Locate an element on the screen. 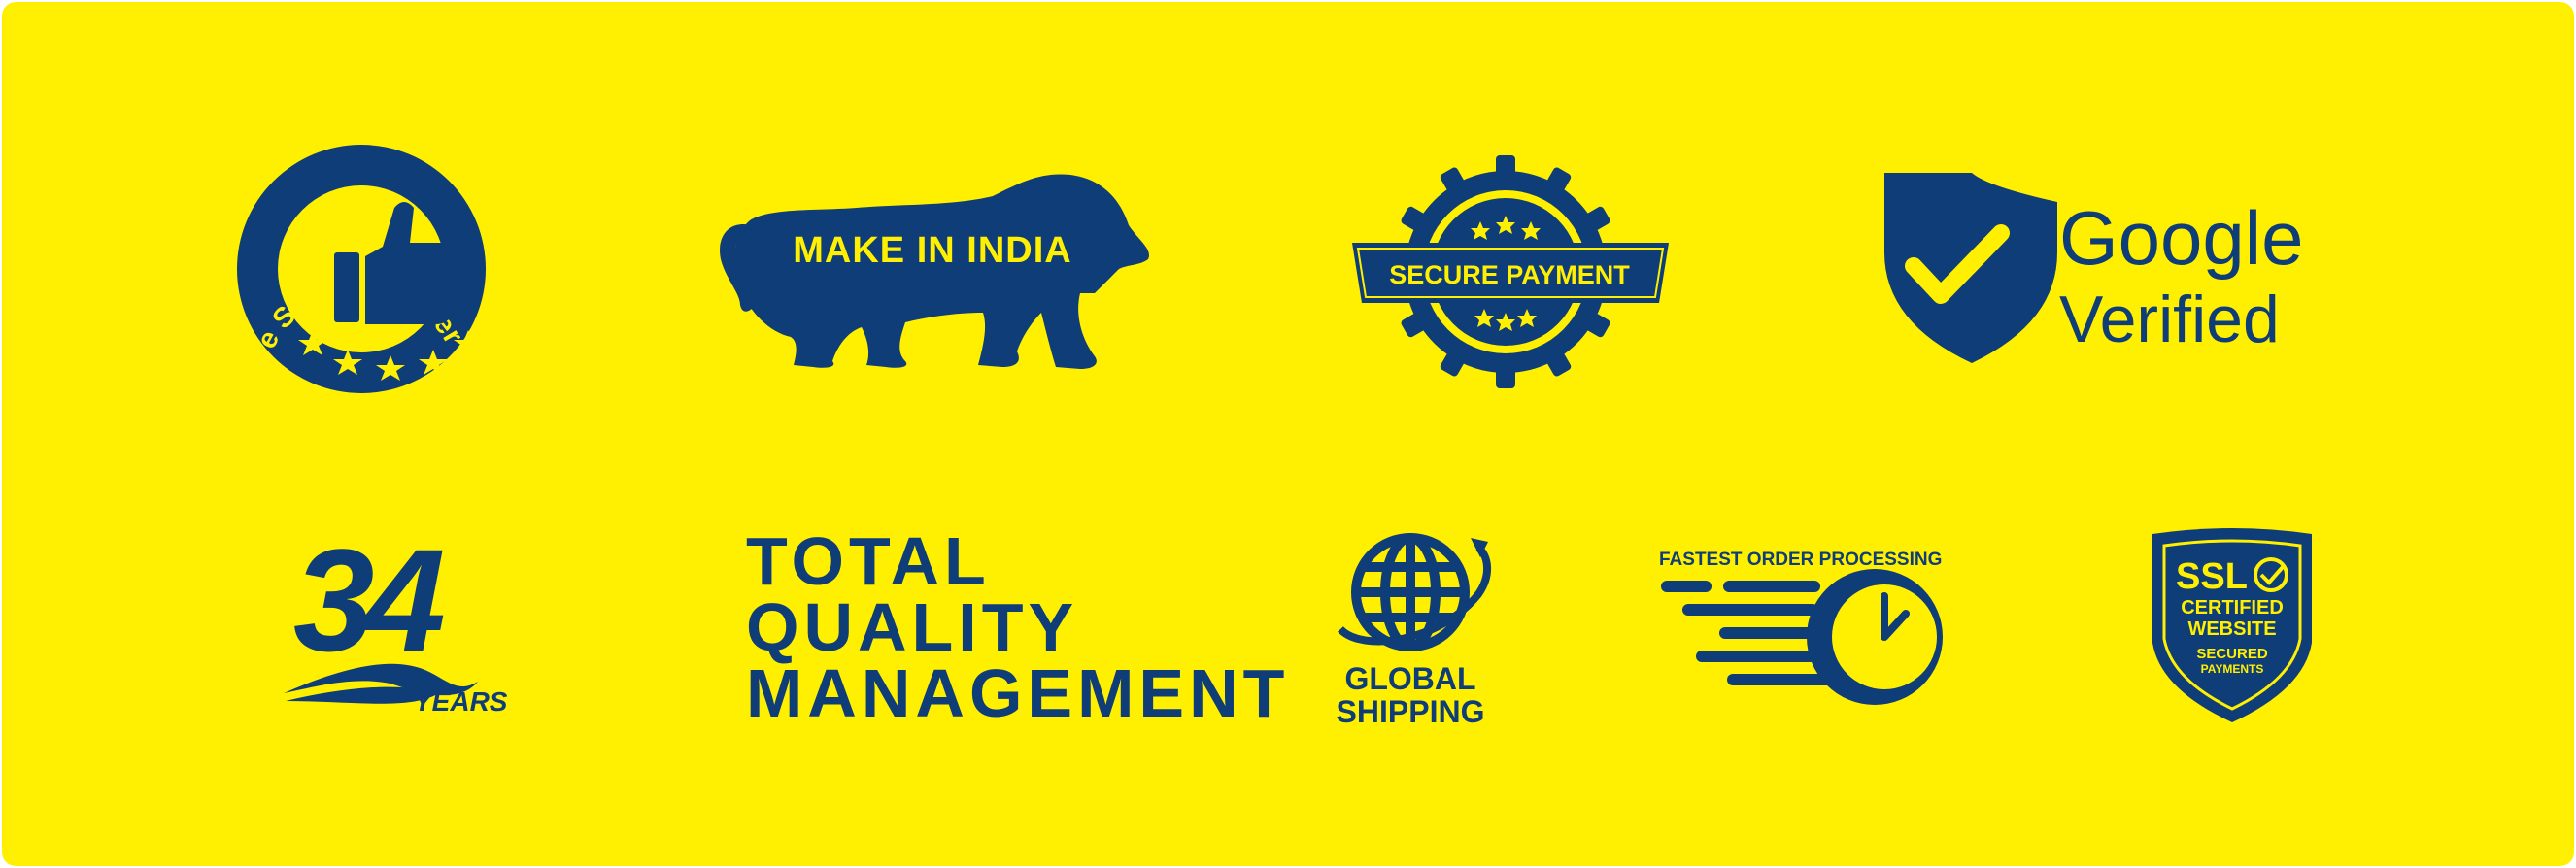 The width and height of the screenshot is (2576, 868). secure-payment-badge: SECURE PAYMENT is located at coordinates (1510, 271).